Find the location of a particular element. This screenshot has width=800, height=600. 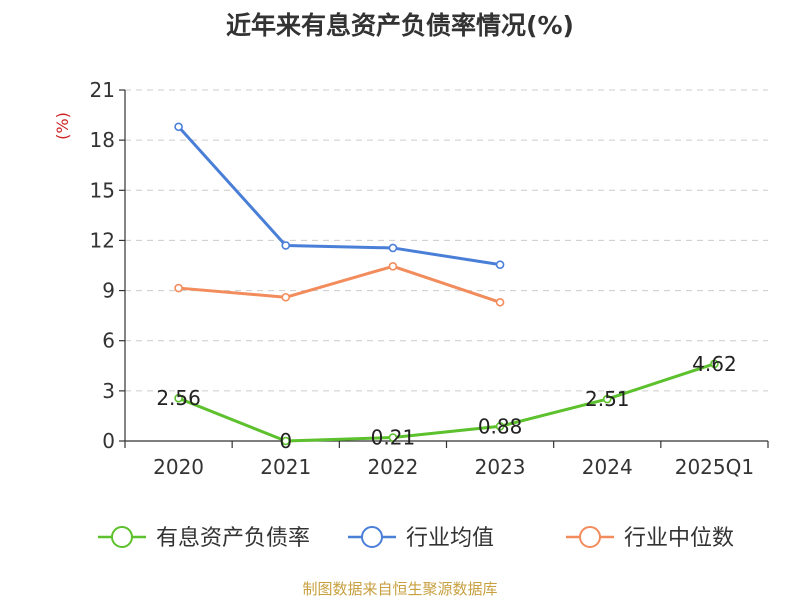

chart-title: 近年来有息资产负债率情况(%) is located at coordinates (400, 25).